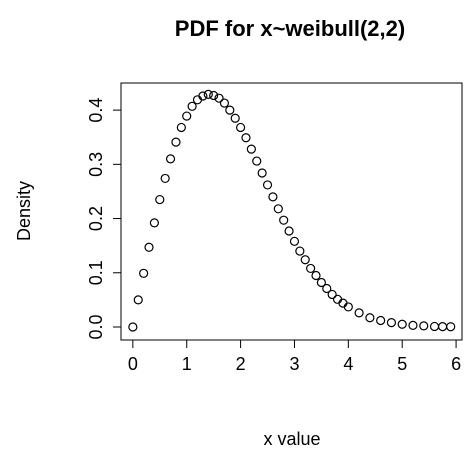 The height and width of the screenshot is (454, 466). Describe the element at coordinates (133, 364) in the screenshot. I see `x-tick-label: 0` at that location.